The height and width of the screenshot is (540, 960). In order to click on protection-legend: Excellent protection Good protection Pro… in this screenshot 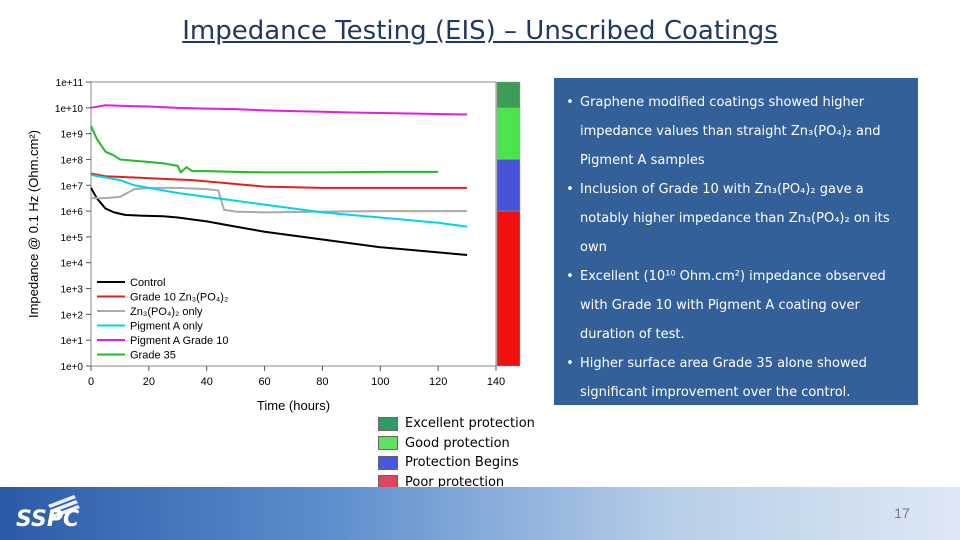, I will do `click(456, 453)`.